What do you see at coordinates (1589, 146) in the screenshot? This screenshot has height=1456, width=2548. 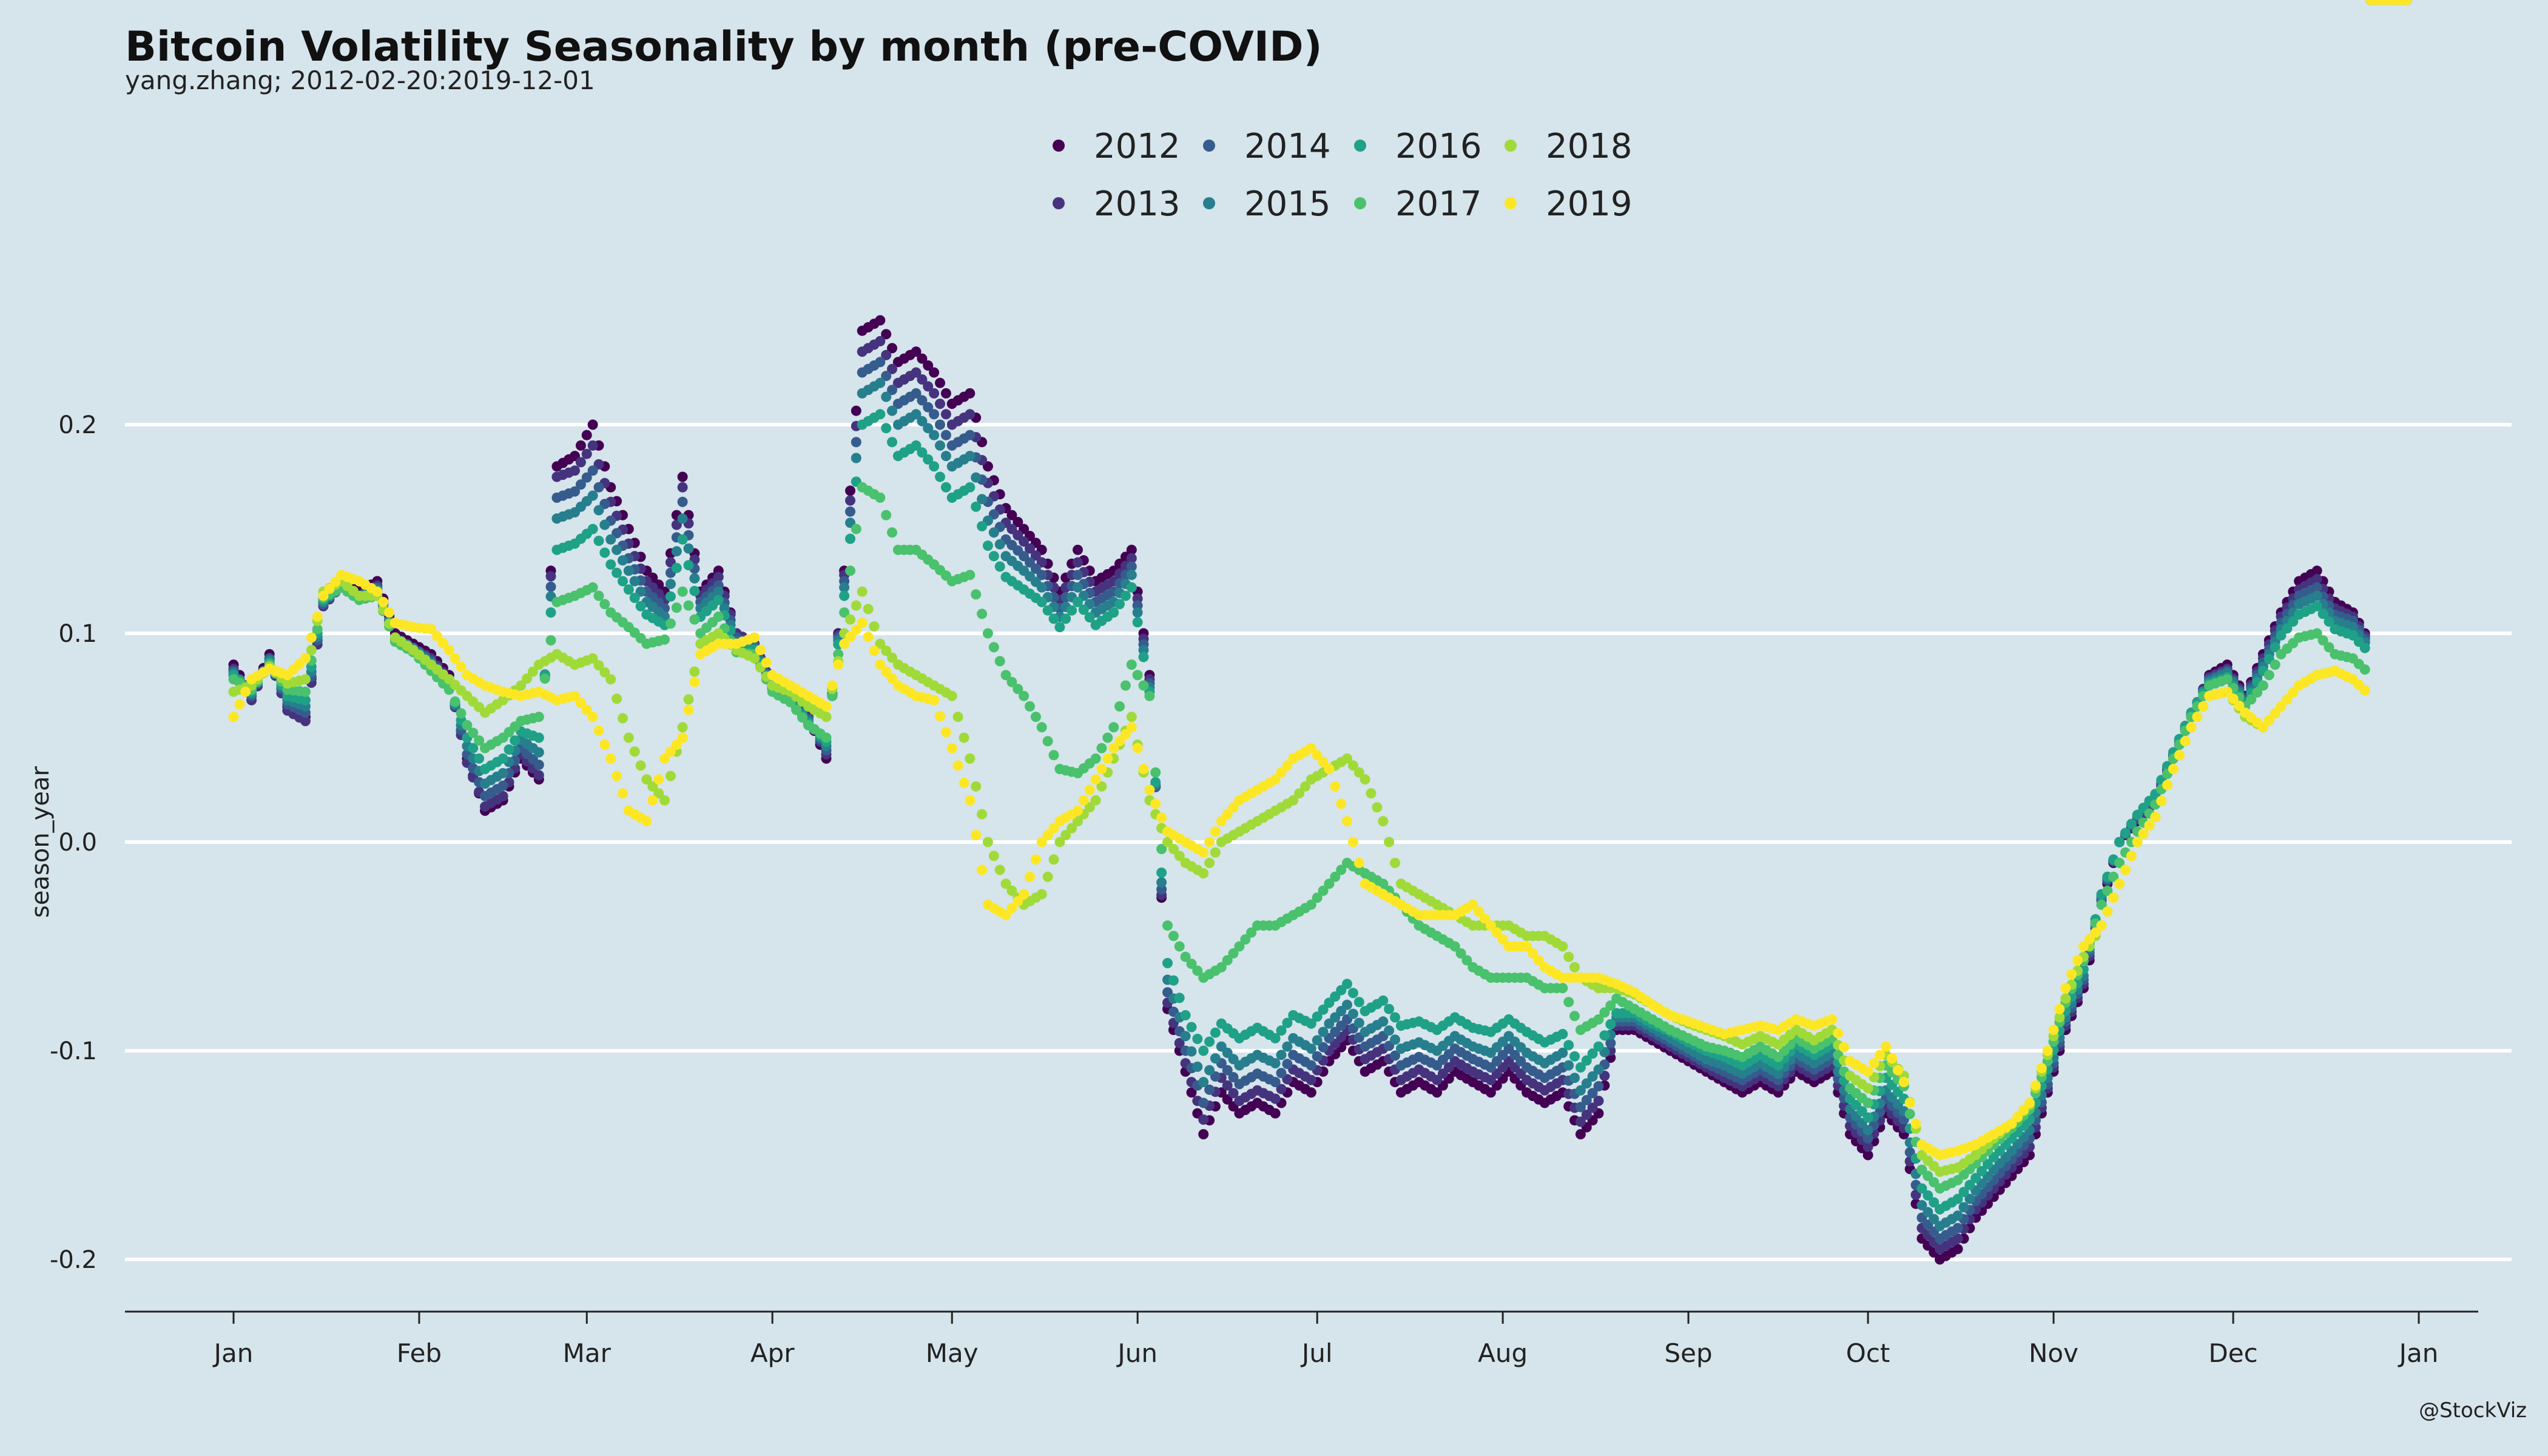 I see `legend-label: 2018` at bounding box center [1589, 146].